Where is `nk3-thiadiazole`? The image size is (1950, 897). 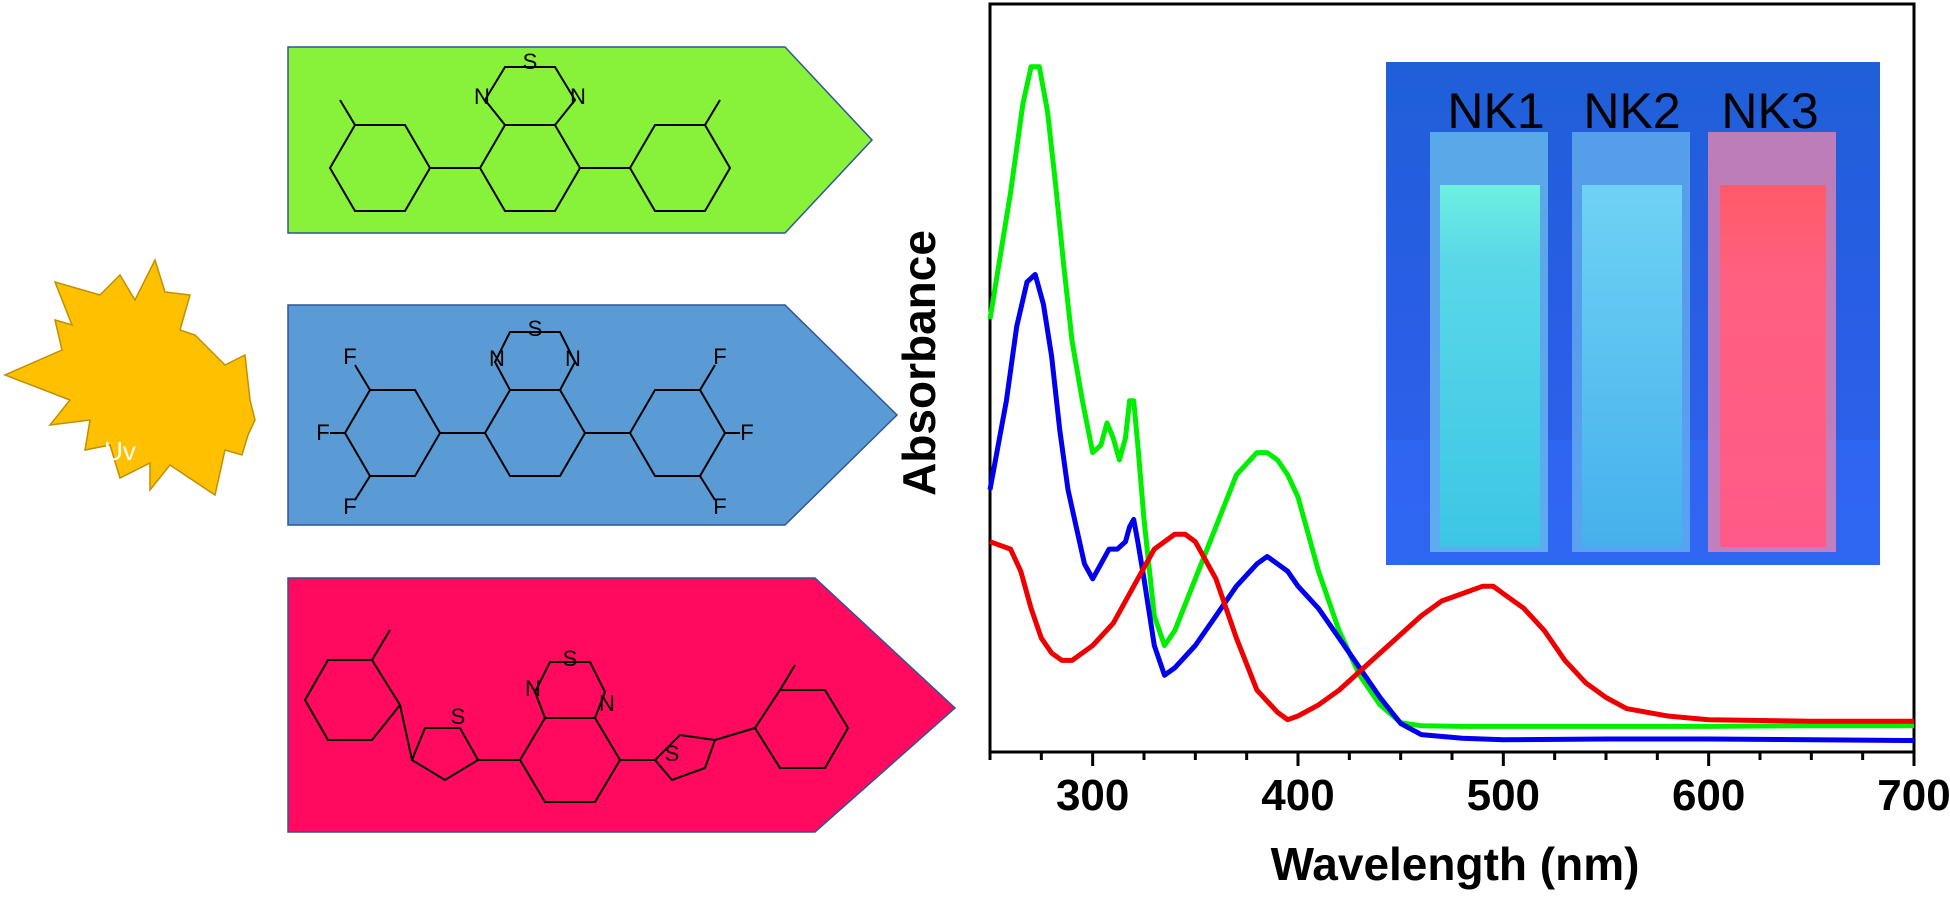
nk3-thiadiazole is located at coordinates (570, 690).